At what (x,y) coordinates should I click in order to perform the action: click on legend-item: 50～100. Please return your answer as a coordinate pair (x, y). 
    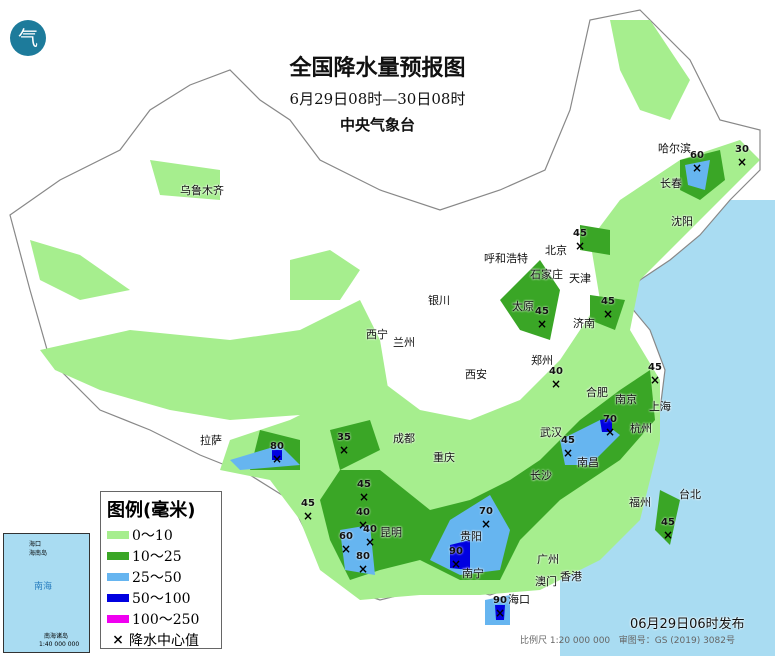
    Looking at the image, I should click on (161, 597).